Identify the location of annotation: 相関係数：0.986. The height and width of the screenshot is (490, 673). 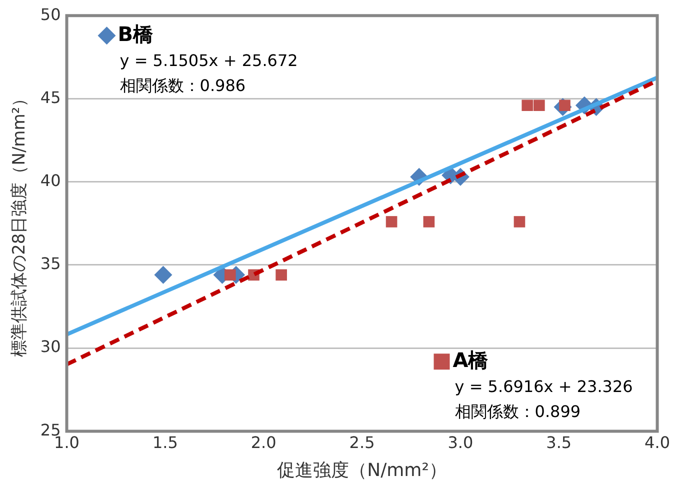
(183, 85).